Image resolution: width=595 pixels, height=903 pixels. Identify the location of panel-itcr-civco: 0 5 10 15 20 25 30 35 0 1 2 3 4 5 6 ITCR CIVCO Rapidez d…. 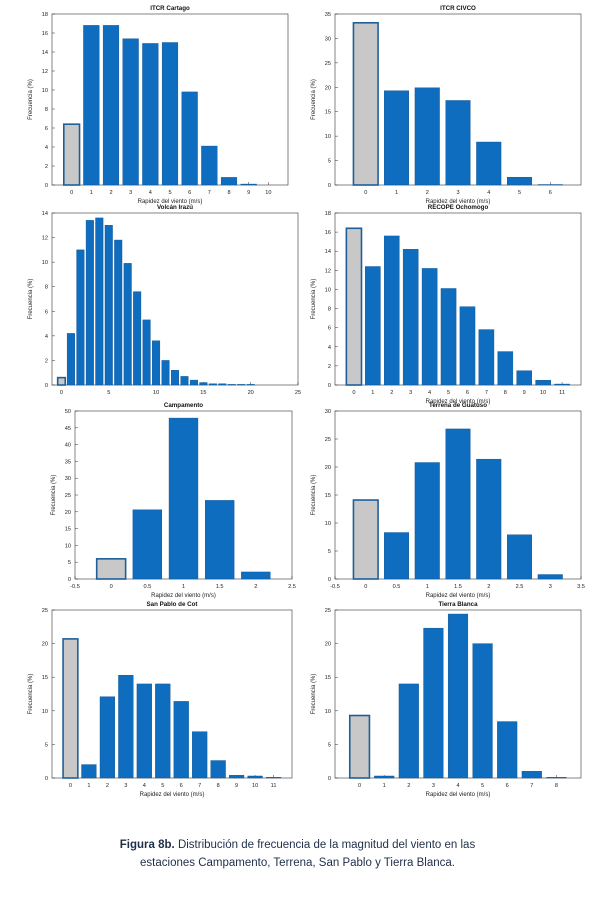
(446, 105).